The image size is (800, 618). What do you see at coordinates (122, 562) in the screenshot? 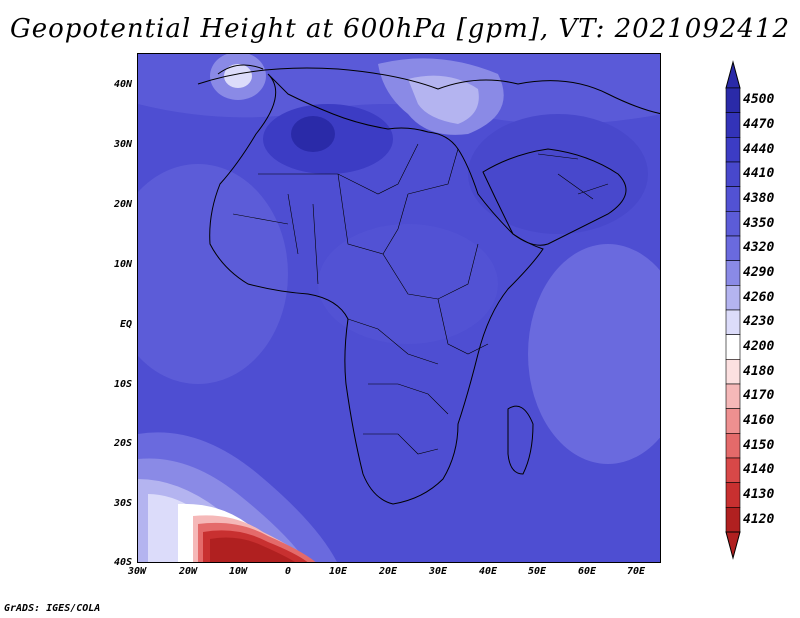
I see `y-label-40s: 40S` at bounding box center [122, 562].